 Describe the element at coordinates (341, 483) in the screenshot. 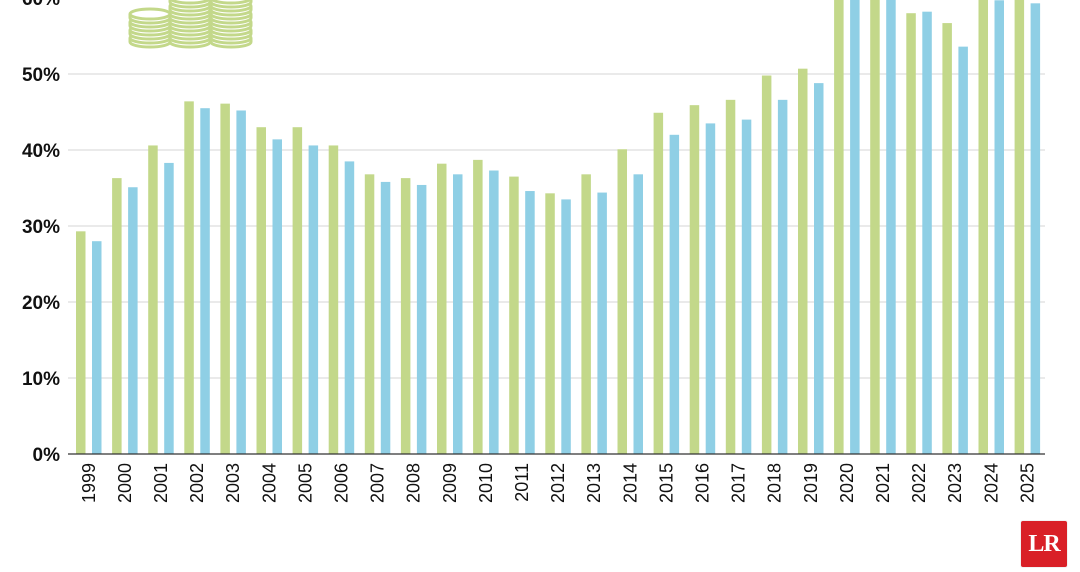

I see `x-tick-label: 2006` at that location.